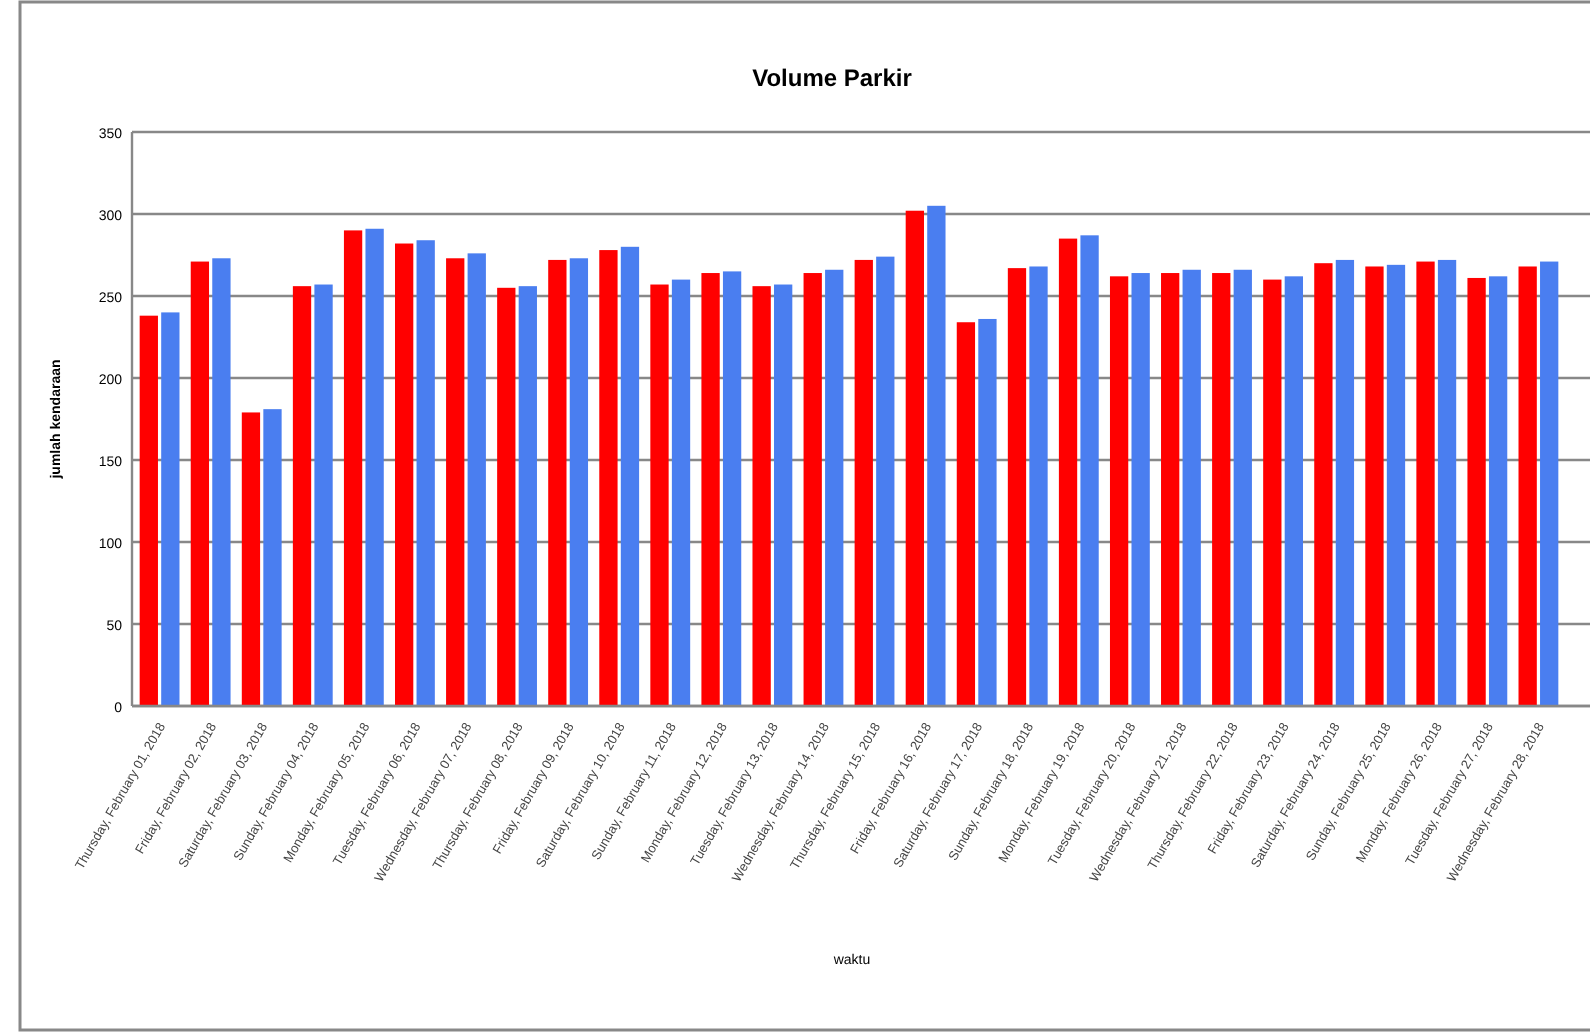 Image resolution: width=1590 pixels, height=1032 pixels. What do you see at coordinates (832, 78) in the screenshot?
I see `chart-title: Volume Parkir` at bounding box center [832, 78].